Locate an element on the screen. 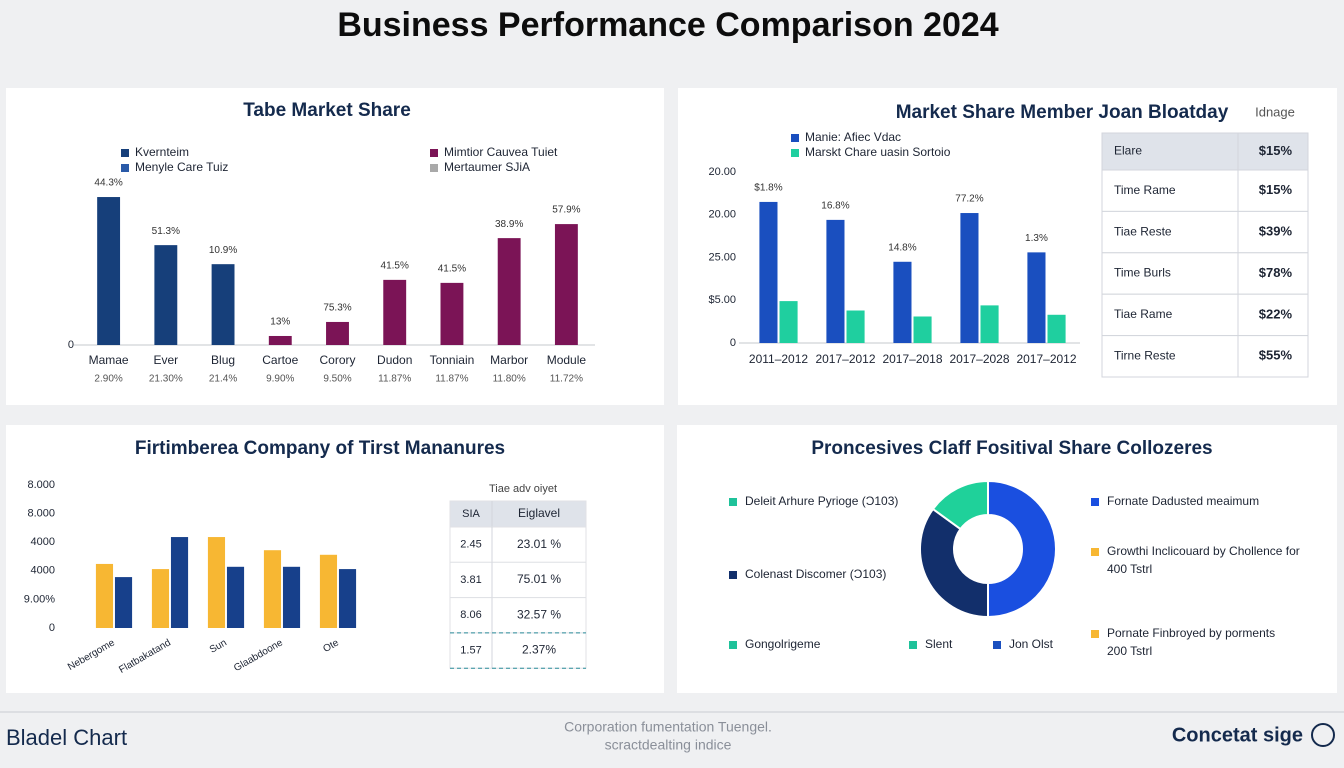 The width and height of the screenshot is (1344, 768). x-sublabel: 9.50% is located at coordinates (337, 379).